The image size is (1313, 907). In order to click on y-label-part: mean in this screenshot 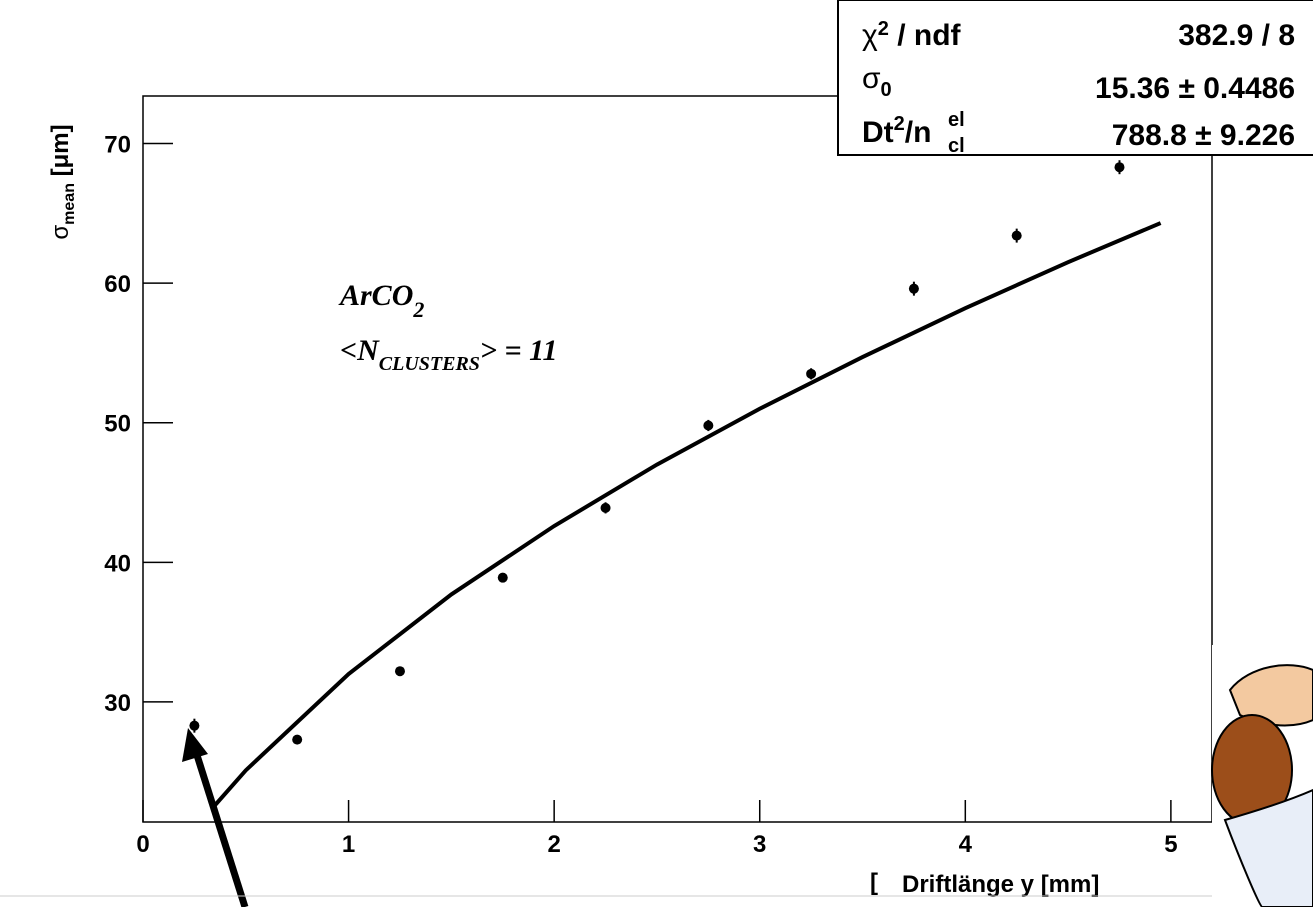, I will do `click(69, 204)`.